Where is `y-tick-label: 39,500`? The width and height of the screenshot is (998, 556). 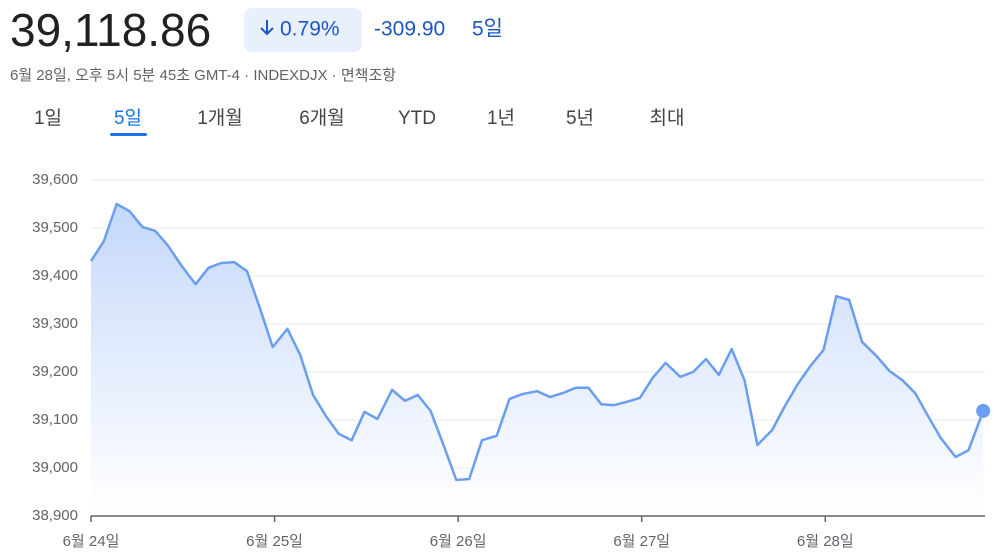
y-tick-label: 39,500 is located at coordinates (55, 227).